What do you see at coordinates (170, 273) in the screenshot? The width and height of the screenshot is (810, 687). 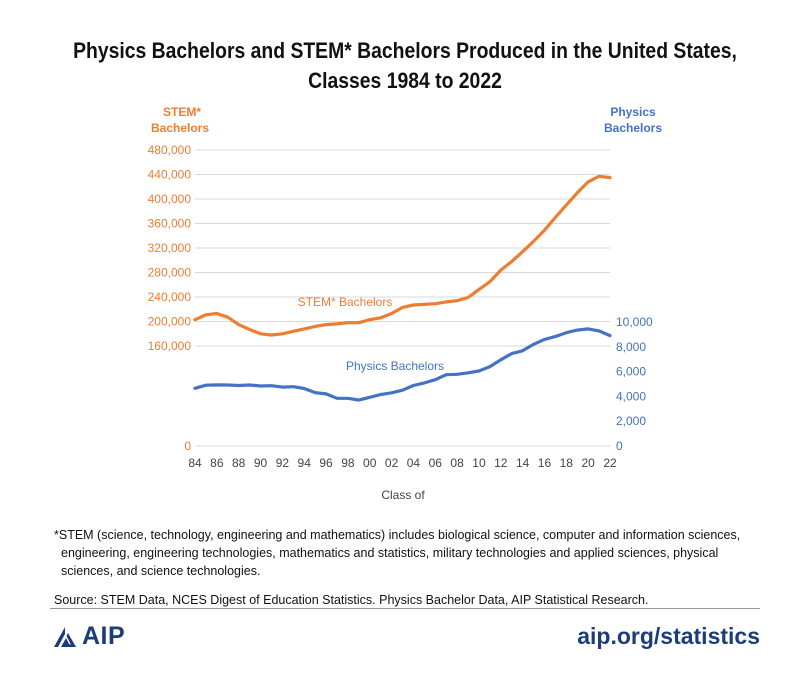 I see `left-axis-tick-label: 280,000` at bounding box center [170, 273].